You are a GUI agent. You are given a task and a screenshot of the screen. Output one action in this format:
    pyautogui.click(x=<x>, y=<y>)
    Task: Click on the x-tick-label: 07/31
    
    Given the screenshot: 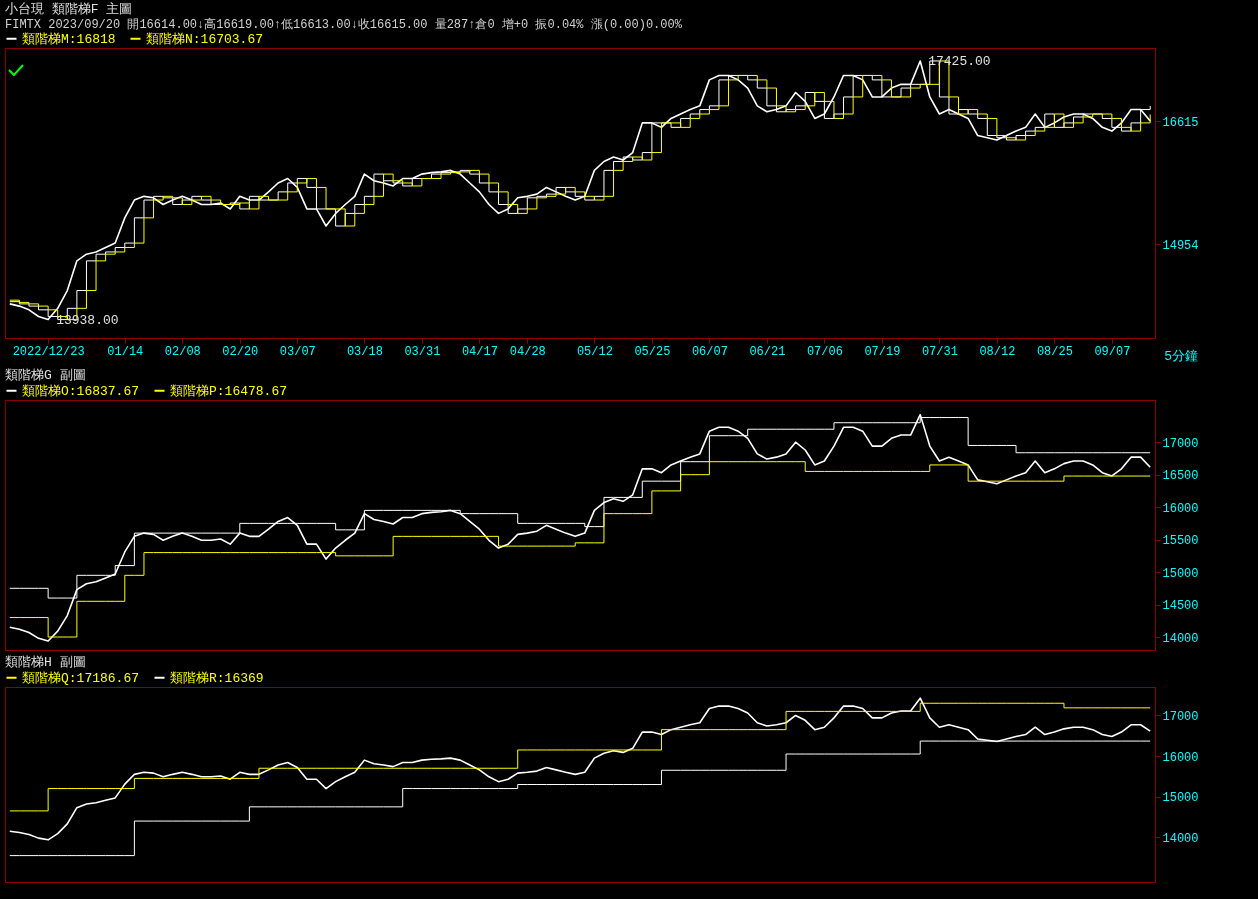 What is the action you would take?
    pyautogui.click(x=939, y=351)
    